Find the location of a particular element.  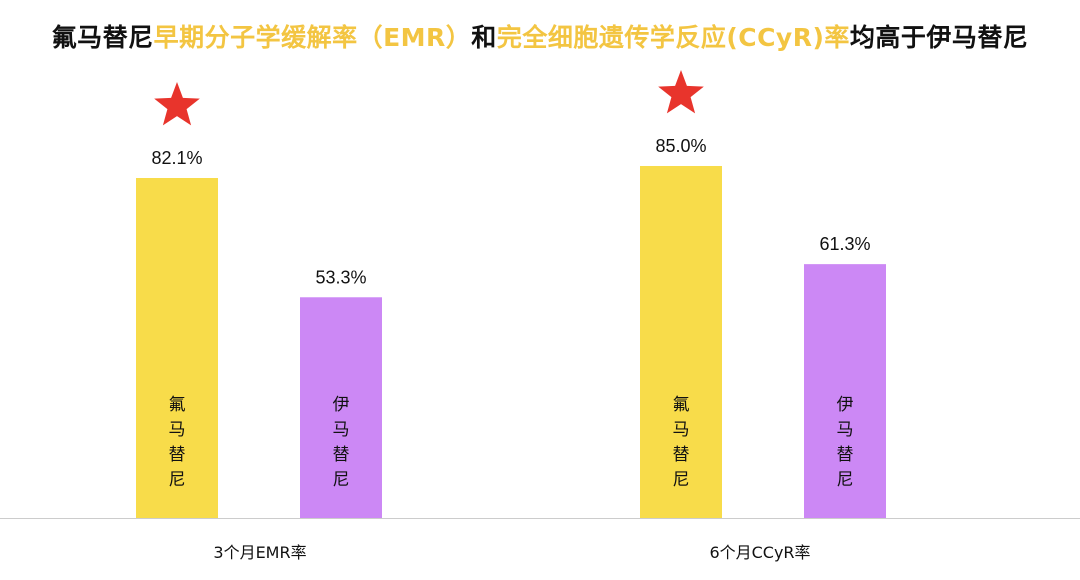

data-label: 61.3% is located at coordinates (844, 244).